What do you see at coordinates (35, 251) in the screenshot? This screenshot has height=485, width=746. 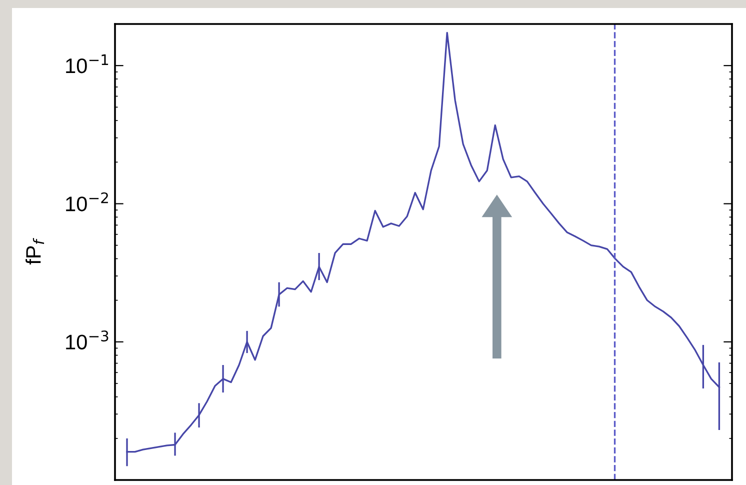 I see `y-axis-title: fP$_{f}$` at bounding box center [35, 251].